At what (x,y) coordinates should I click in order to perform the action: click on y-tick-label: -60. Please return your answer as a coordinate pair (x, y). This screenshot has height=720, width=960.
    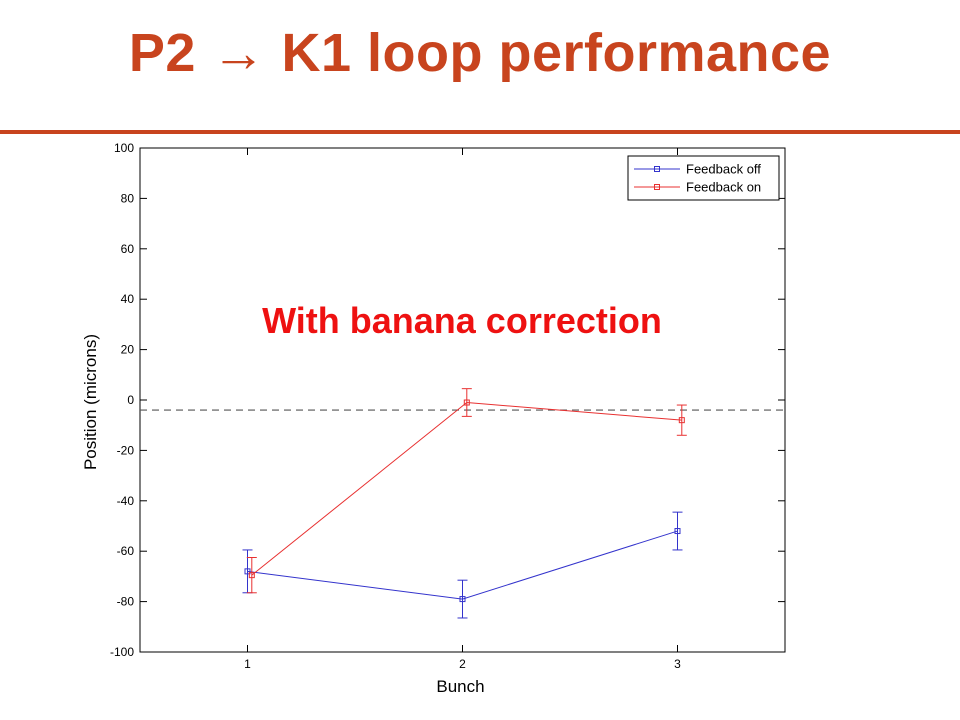
    Looking at the image, I should click on (126, 551).